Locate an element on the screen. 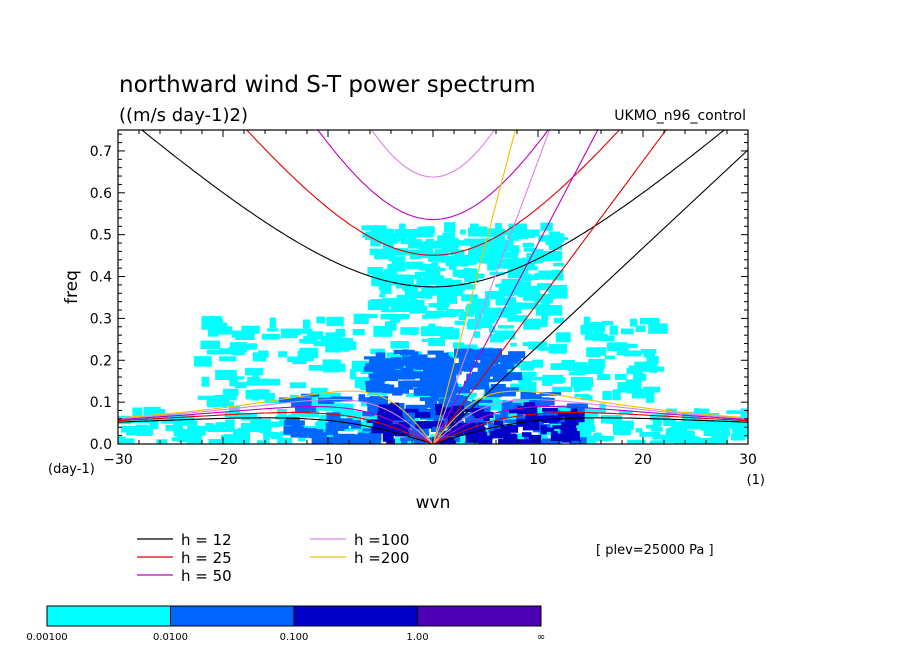 The height and width of the screenshot is (654, 904). x-tick-label: −20 is located at coordinates (223, 460).